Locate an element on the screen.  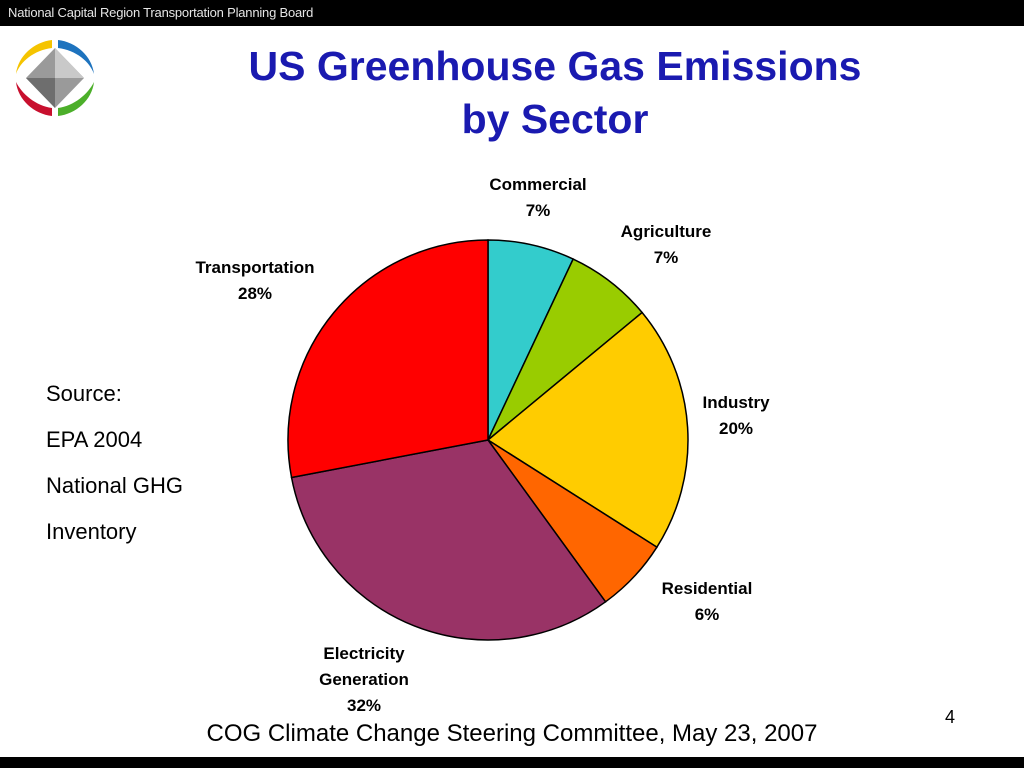
slice-label: Industry 20% is located at coordinates (736, 415).